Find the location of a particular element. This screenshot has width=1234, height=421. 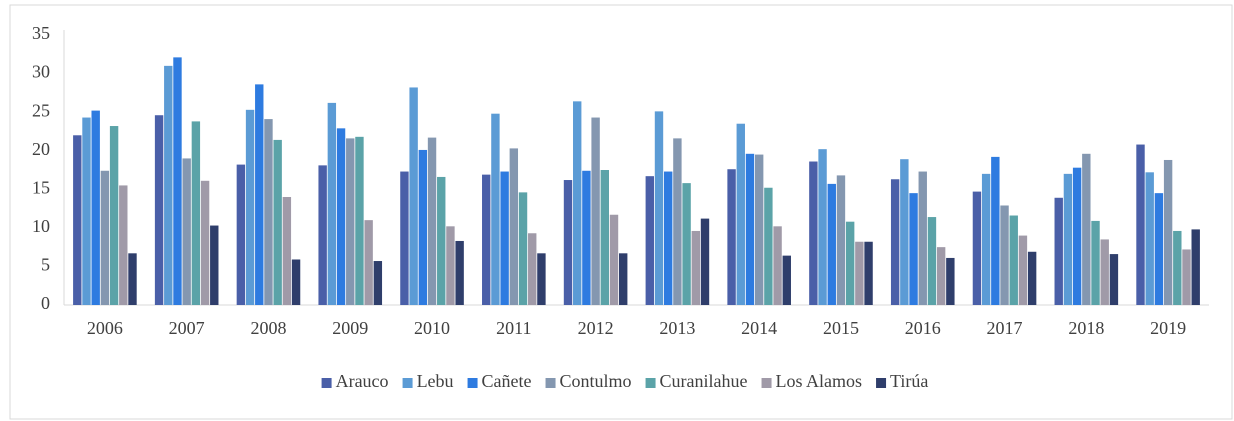

y-tick-label: 30 is located at coordinates (41, 72).